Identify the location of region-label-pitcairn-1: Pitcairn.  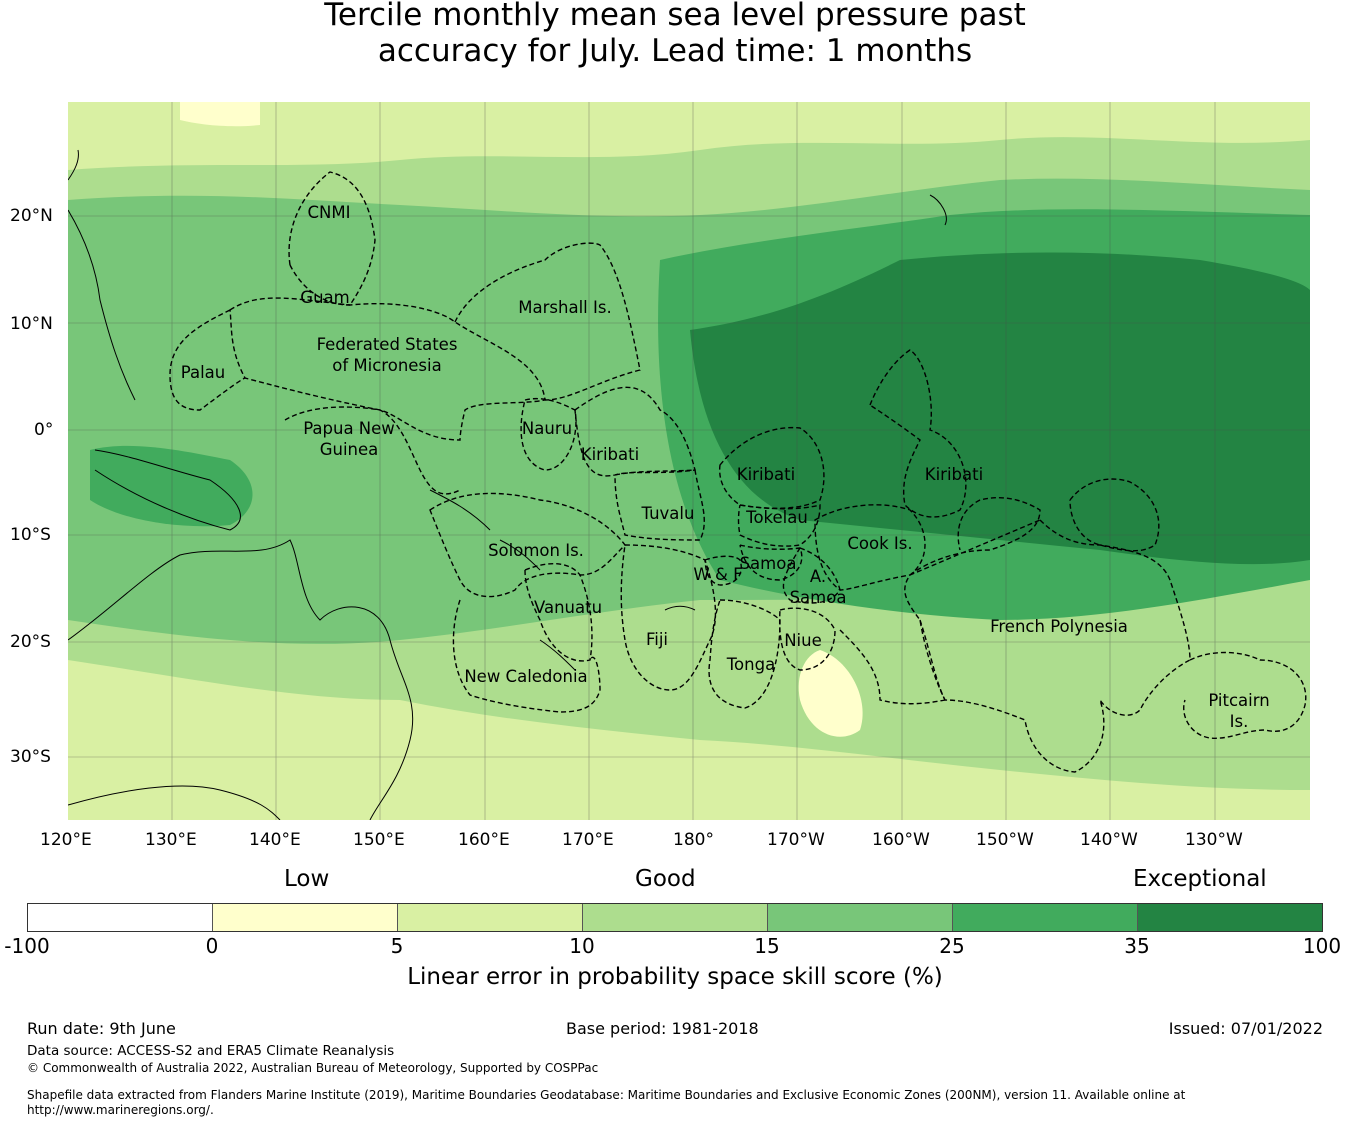
(1238, 700).